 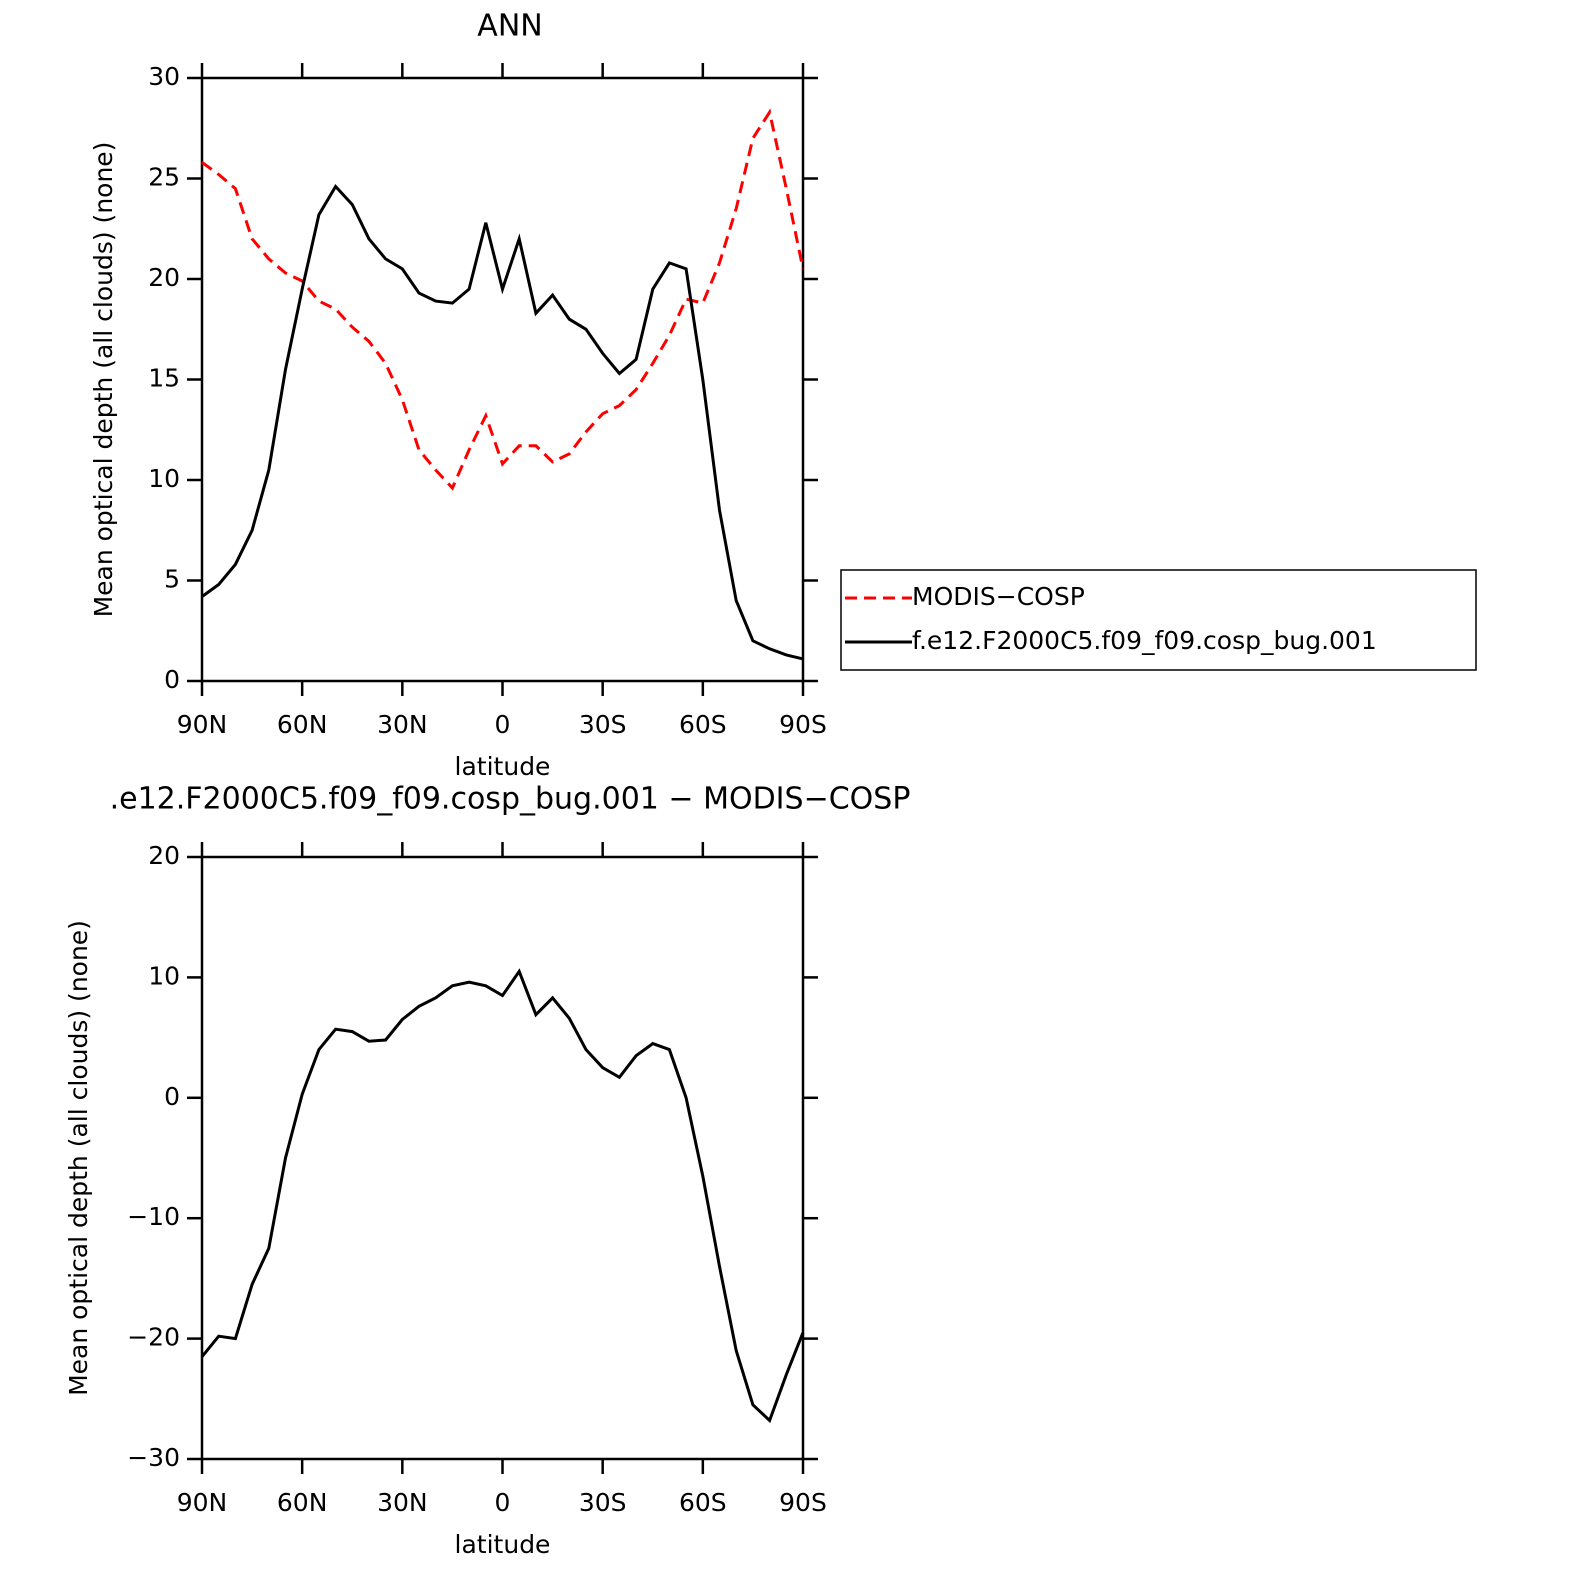 What do you see at coordinates (153, 1337) in the screenshot?
I see `y-tick-label: −20` at bounding box center [153, 1337].